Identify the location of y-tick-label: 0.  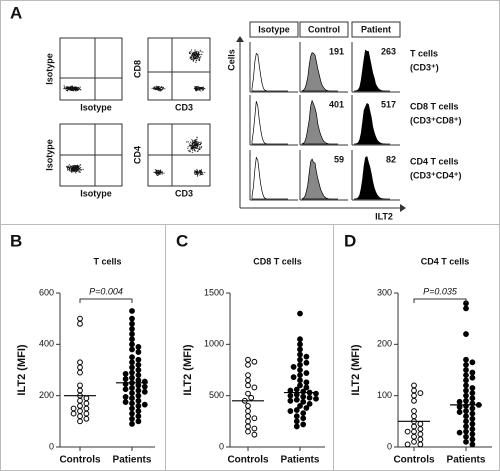
(51, 446).